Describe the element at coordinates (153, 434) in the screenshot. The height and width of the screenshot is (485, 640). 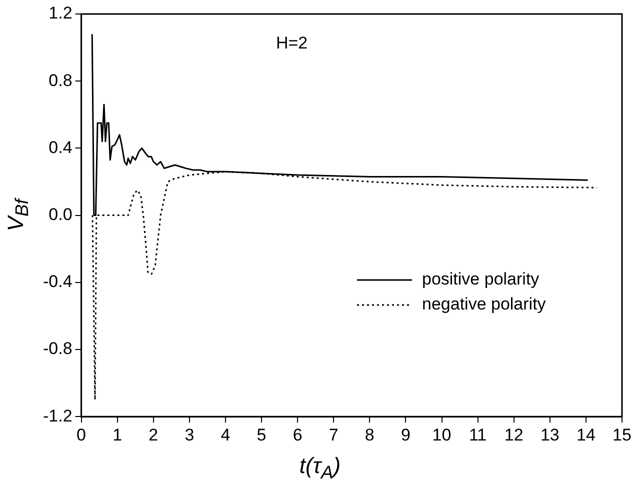
I see `x-tick-label: 2` at that location.